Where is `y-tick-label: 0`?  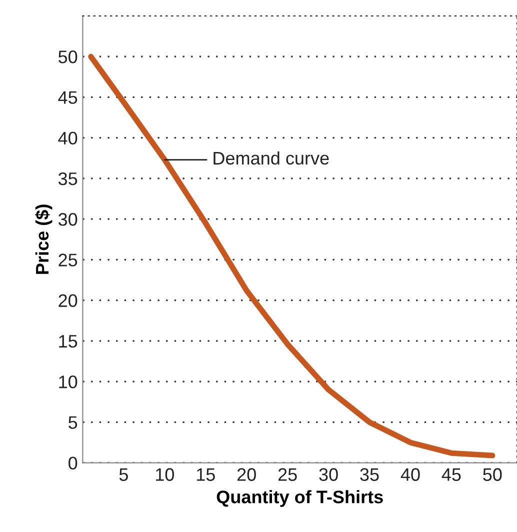 y-tick-label: 0 is located at coordinates (73, 463).